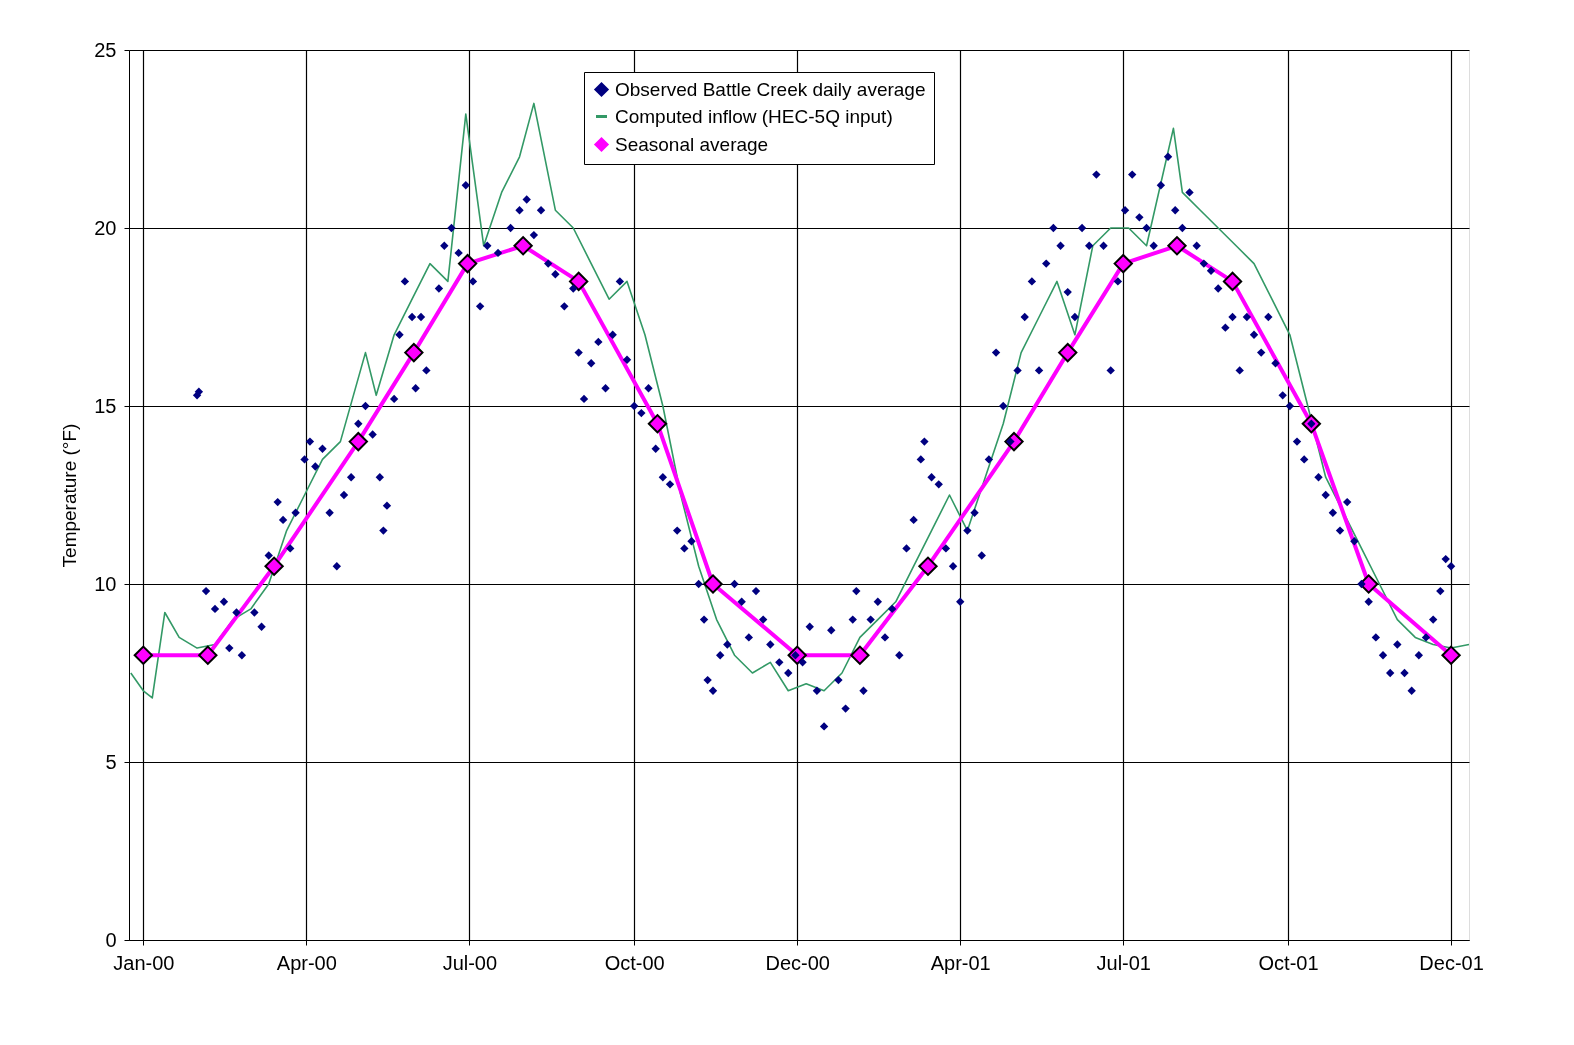 This screenshot has width=1574, height=1045. Describe the element at coordinates (105, 49) in the screenshot. I see `y-tick-label: 25` at that location.